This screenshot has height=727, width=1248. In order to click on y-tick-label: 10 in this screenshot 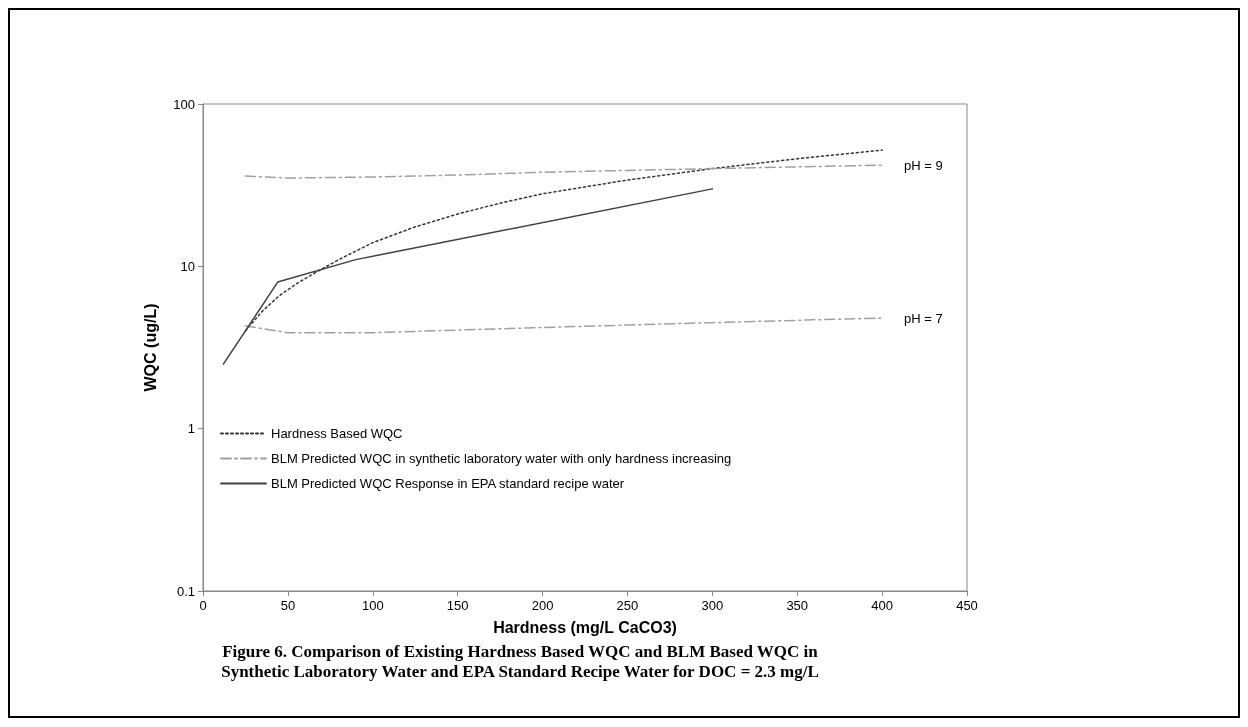, I will do `click(187, 266)`.